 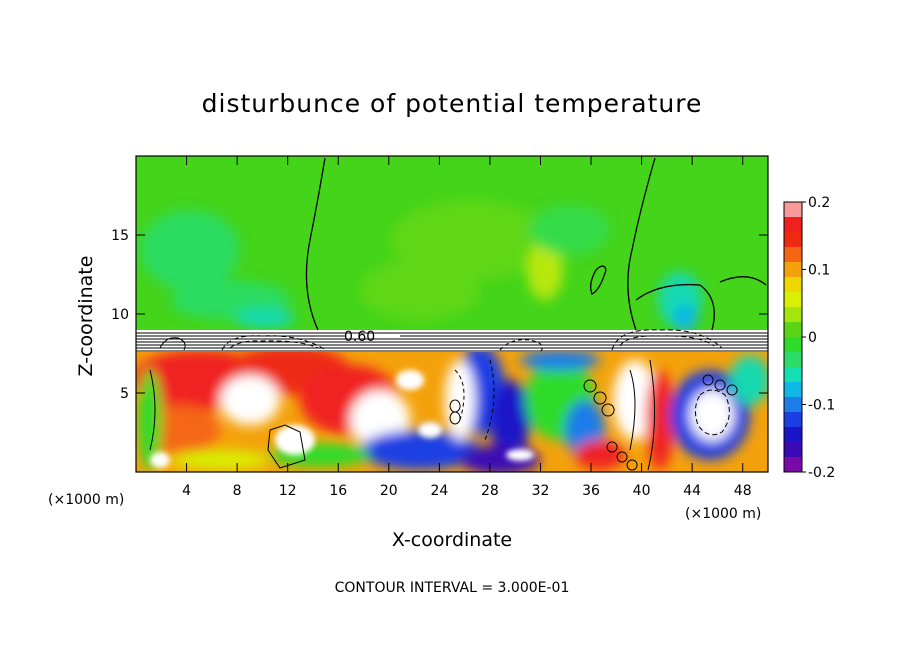 What do you see at coordinates (124, 394) in the screenshot?
I see `y-tick-label: 5` at bounding box center [124, 394].